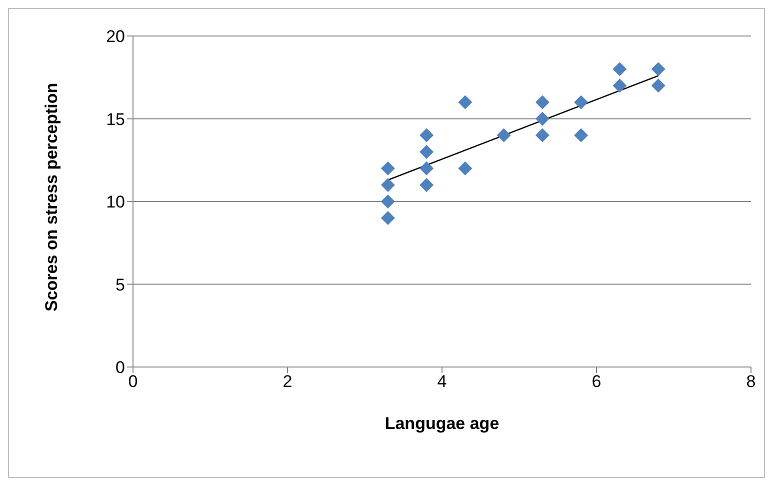 The height and width of the screenshot is (486, 773). Describe the element at coordinates (442, 423) in the screenshot. I see `x-axis-title: Langugae age` at that location.